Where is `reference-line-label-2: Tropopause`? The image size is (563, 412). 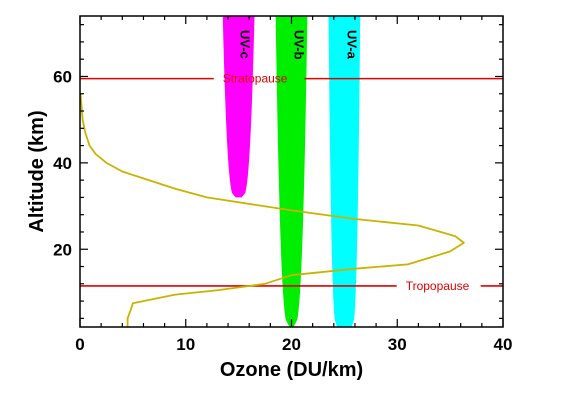 reference-line-label-2: Tropopause is located at coordinates (438, 286).